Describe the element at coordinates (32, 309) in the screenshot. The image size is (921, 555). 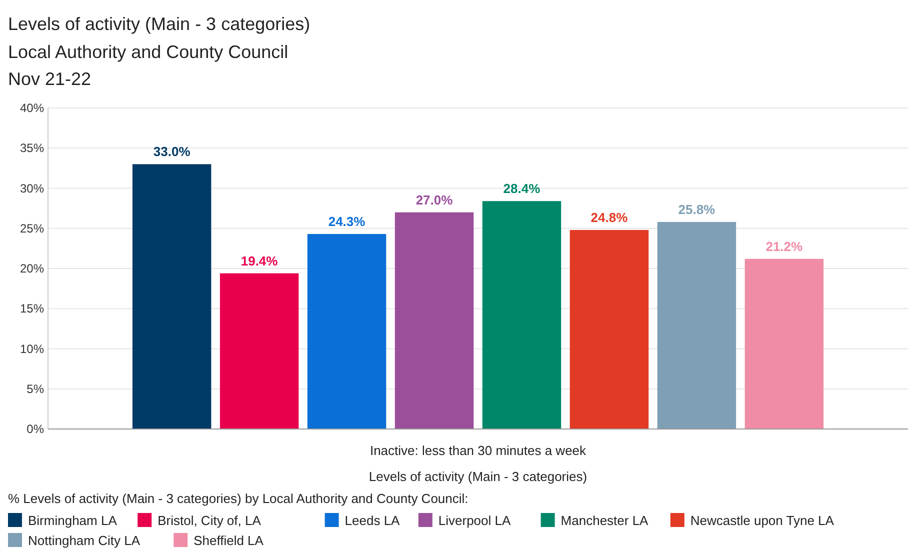
I see `y-tick-label: 15%` at that location.